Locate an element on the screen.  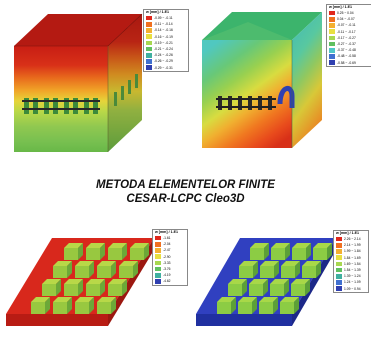
legend-range-label: -2.90 is located at coordinates (167, 256).